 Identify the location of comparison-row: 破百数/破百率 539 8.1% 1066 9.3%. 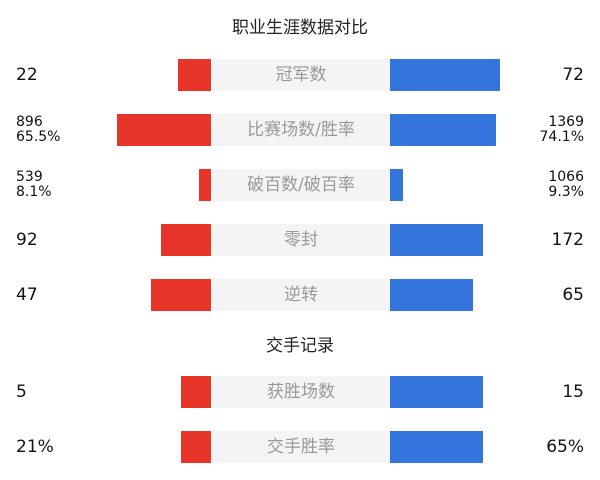
(300, 185).